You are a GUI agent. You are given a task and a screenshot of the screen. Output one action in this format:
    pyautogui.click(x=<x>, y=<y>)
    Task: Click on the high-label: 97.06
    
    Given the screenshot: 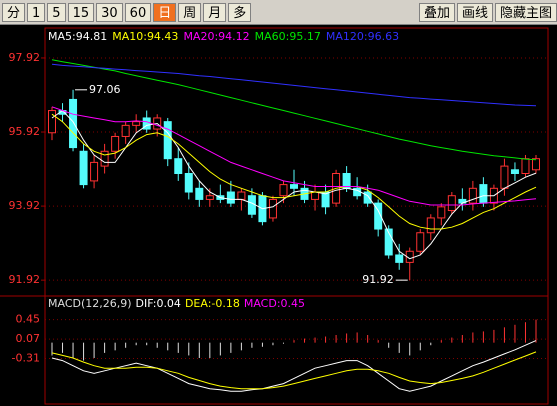 What is the action you would take?
    pyautogui.click(x=105, y=89)
    